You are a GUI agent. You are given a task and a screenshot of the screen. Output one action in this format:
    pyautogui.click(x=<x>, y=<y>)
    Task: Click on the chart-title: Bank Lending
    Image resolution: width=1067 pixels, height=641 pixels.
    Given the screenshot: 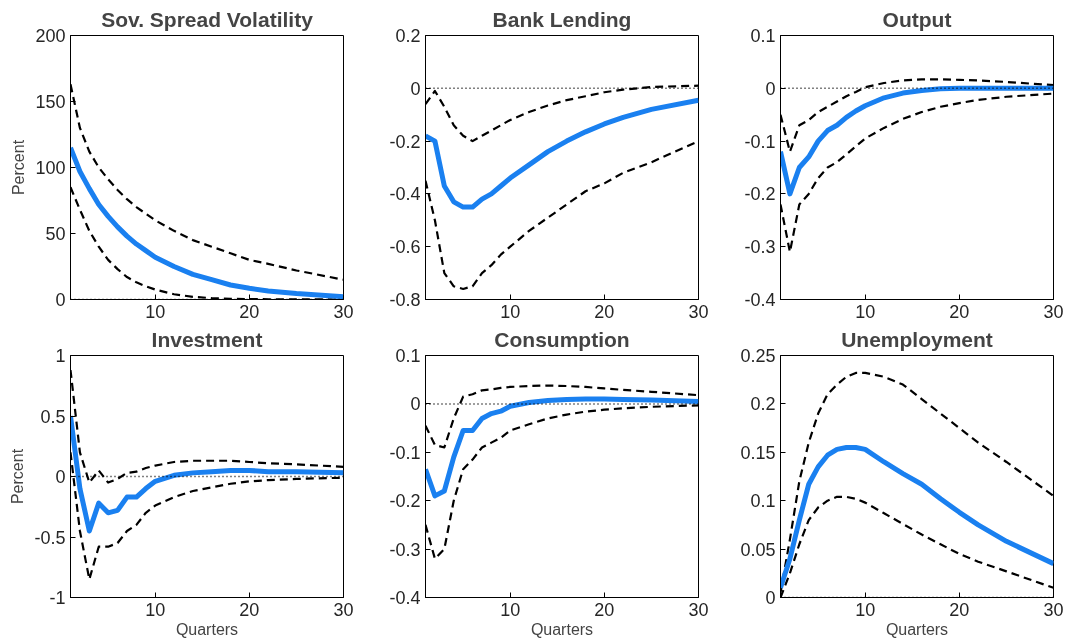 What is the action you would take?
    pyautogui.click(x=562, y=19)
    